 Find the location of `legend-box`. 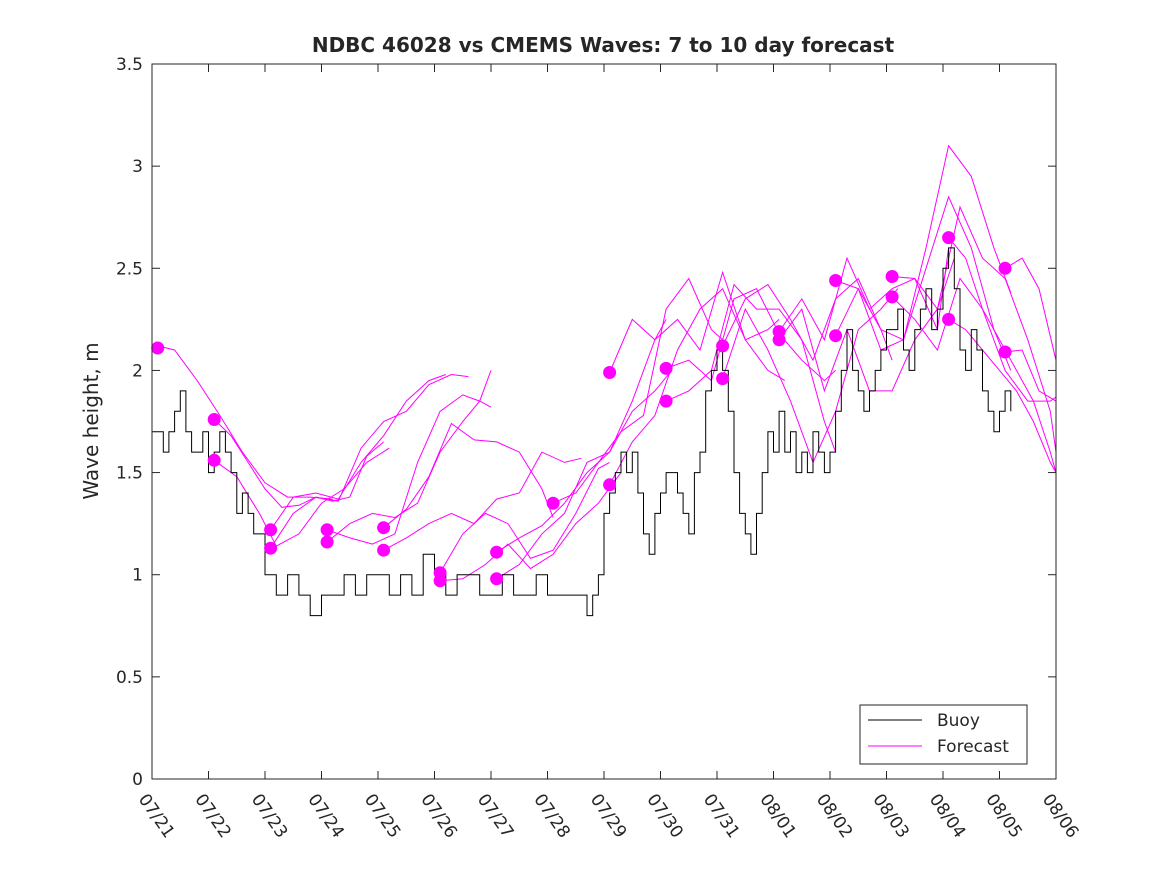

legend-box is located at coordinates (943, 734).